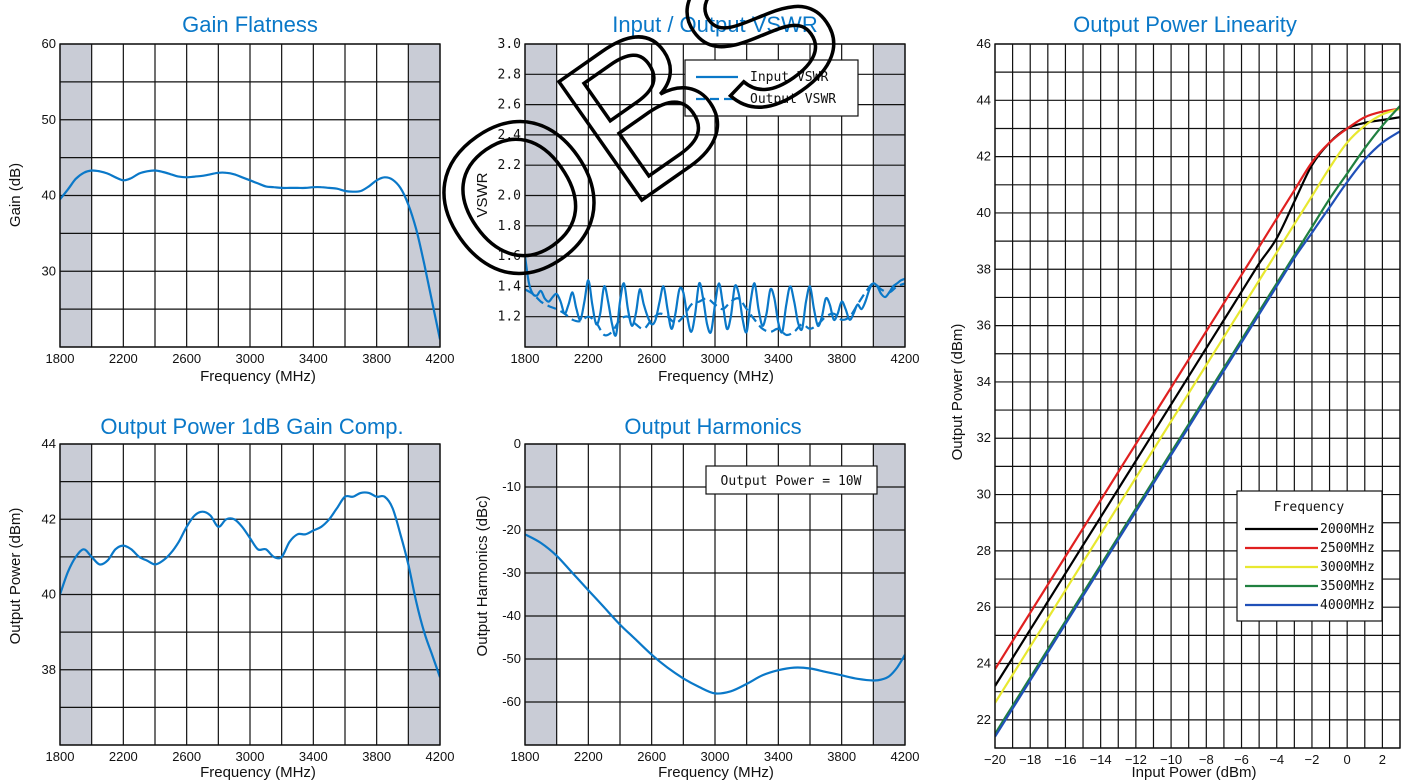 The image size is (1408, 782). I want to click on legend-label: 3000MHz, so click(1347, 567).